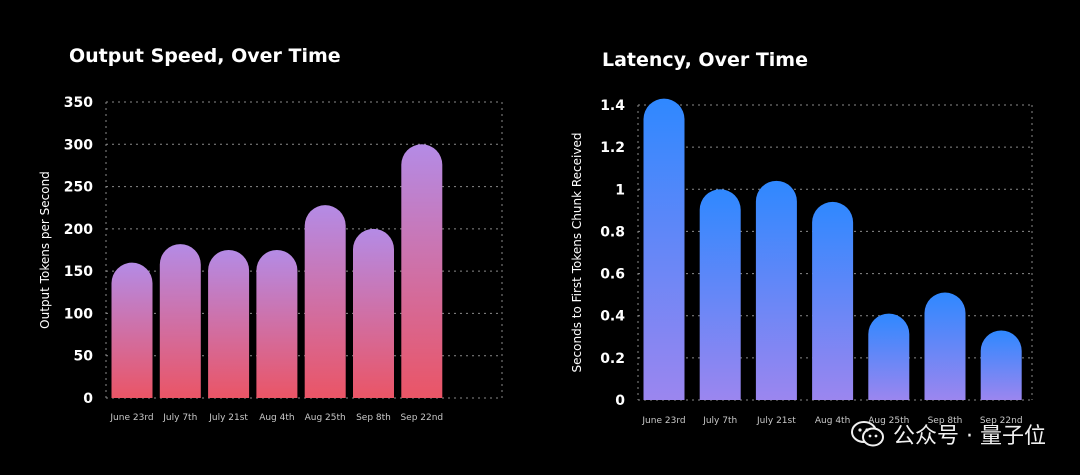 The image size is (1080, 475). I want to click on speed-title: Output Speed, Over Time, so click(205, 56).